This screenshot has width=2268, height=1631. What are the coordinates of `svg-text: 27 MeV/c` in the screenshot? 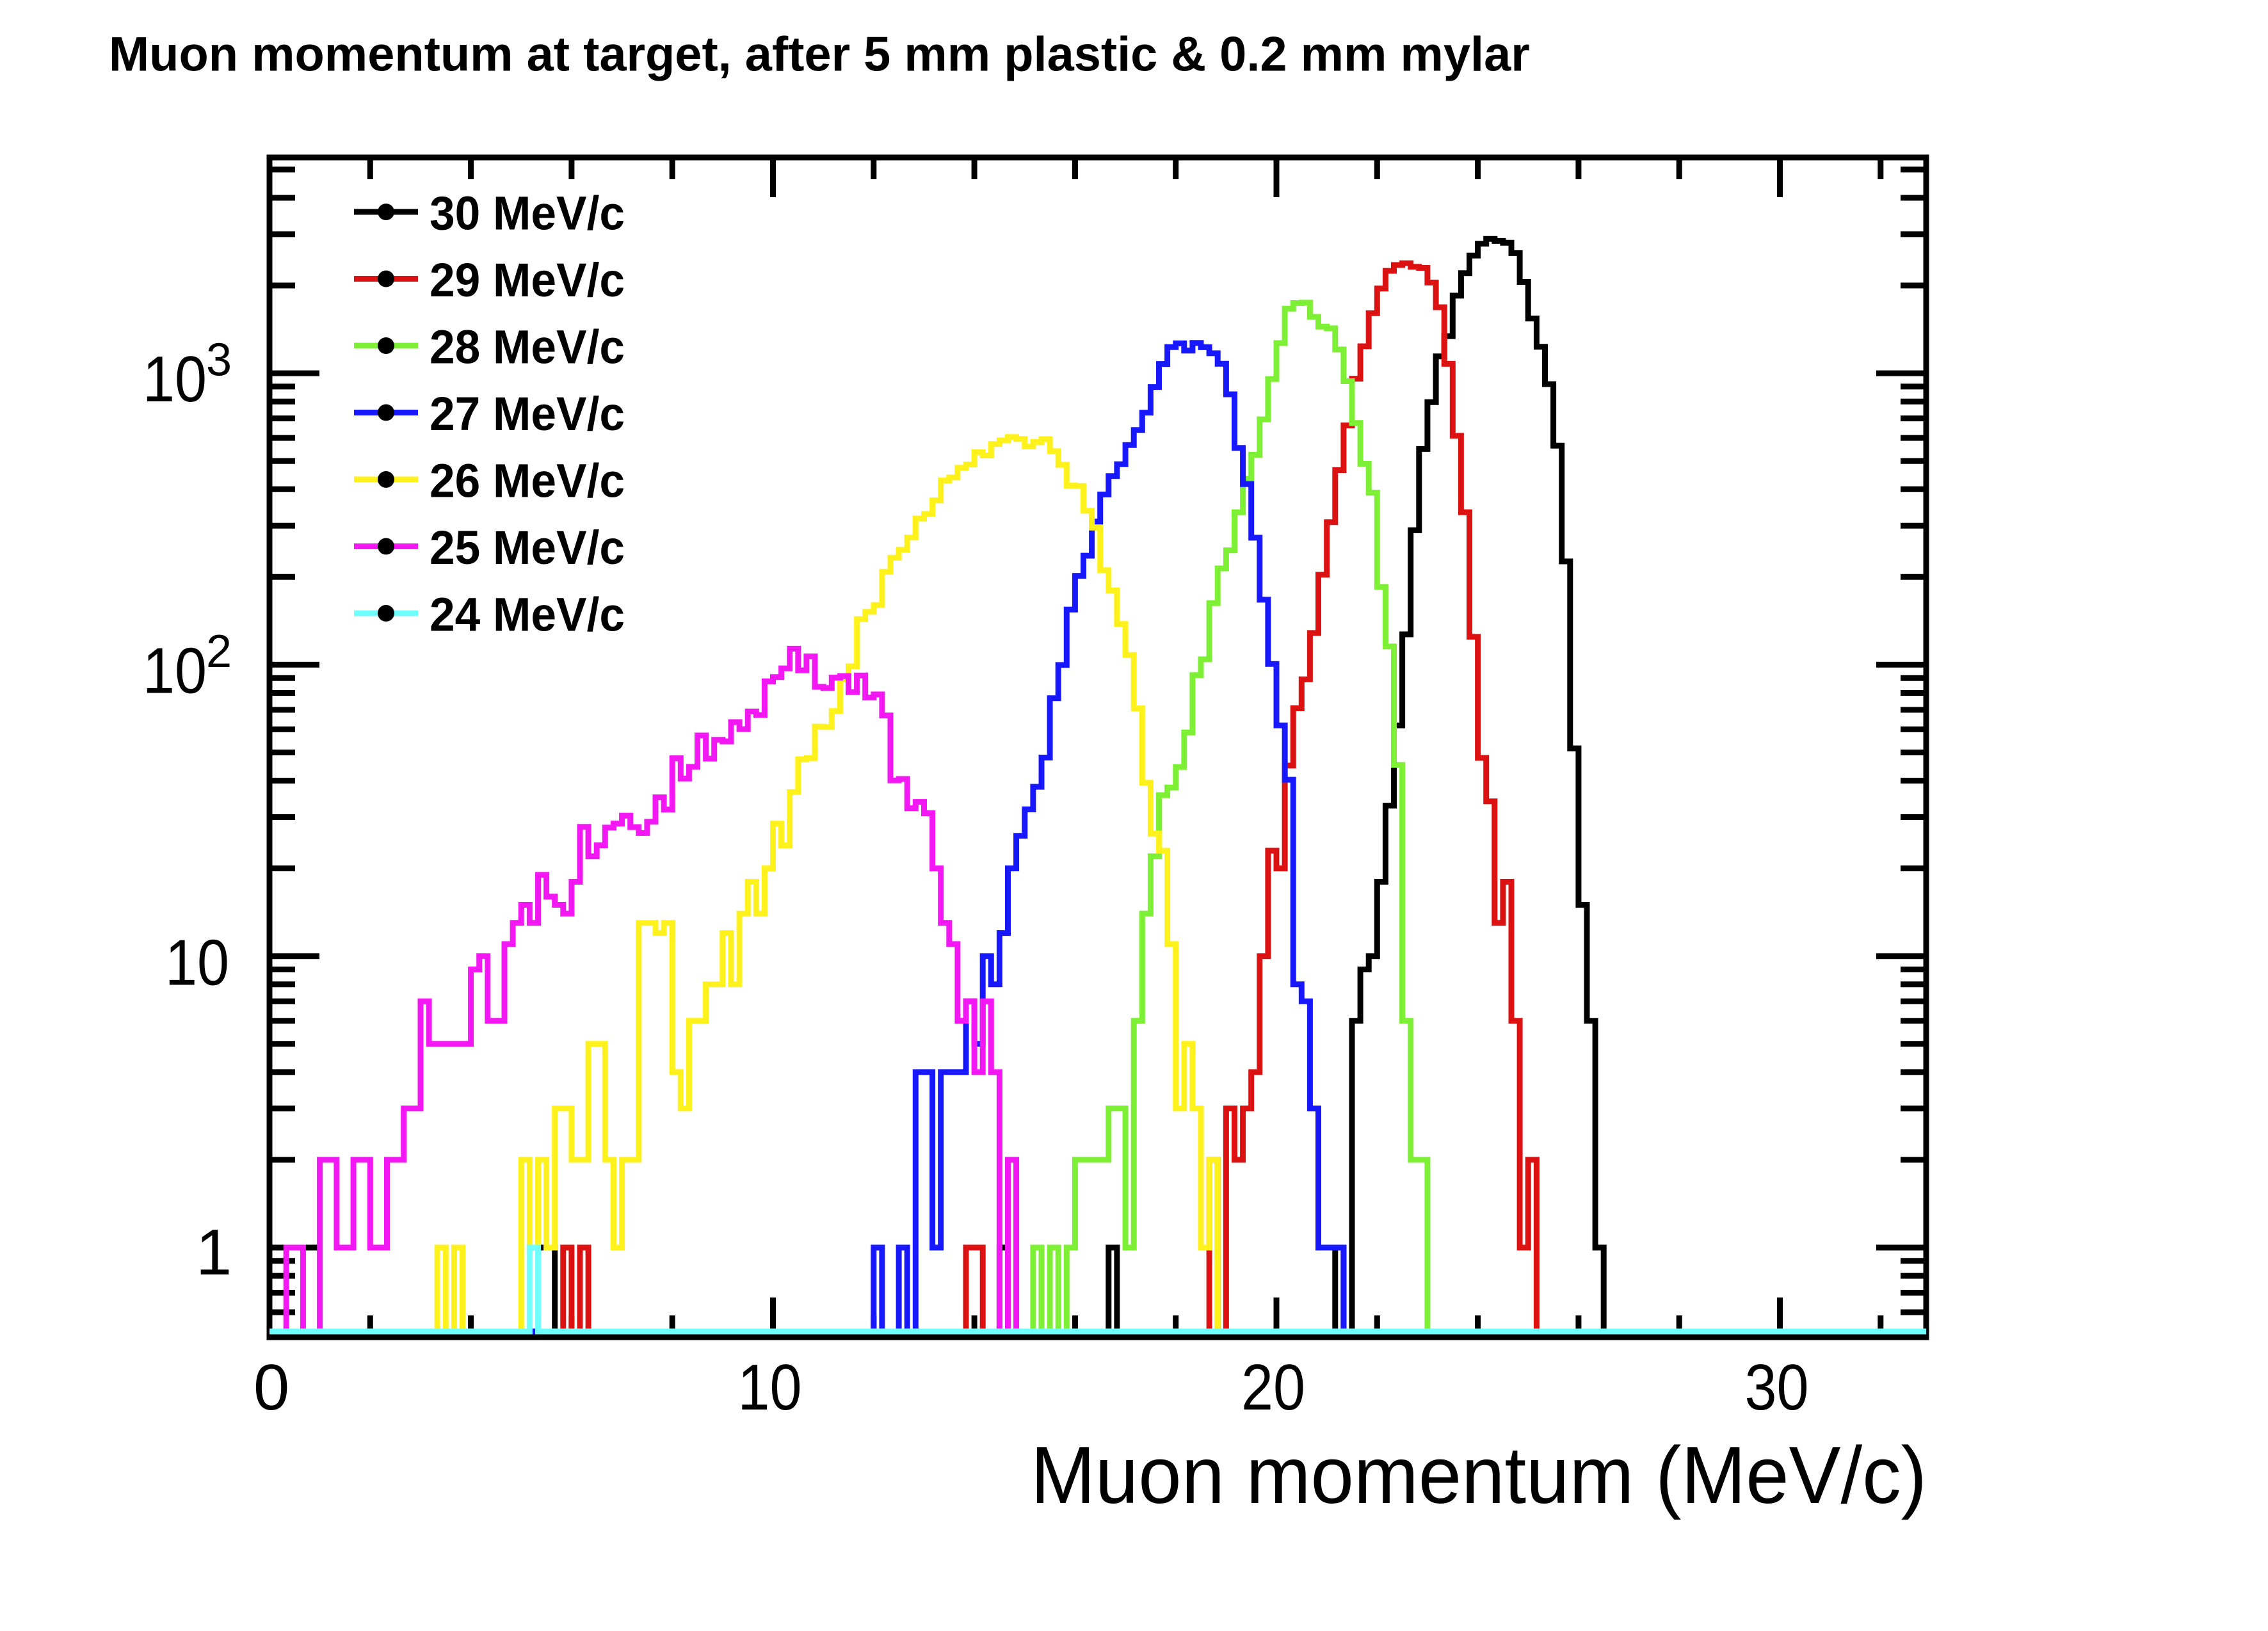 It's located at (527, 413).